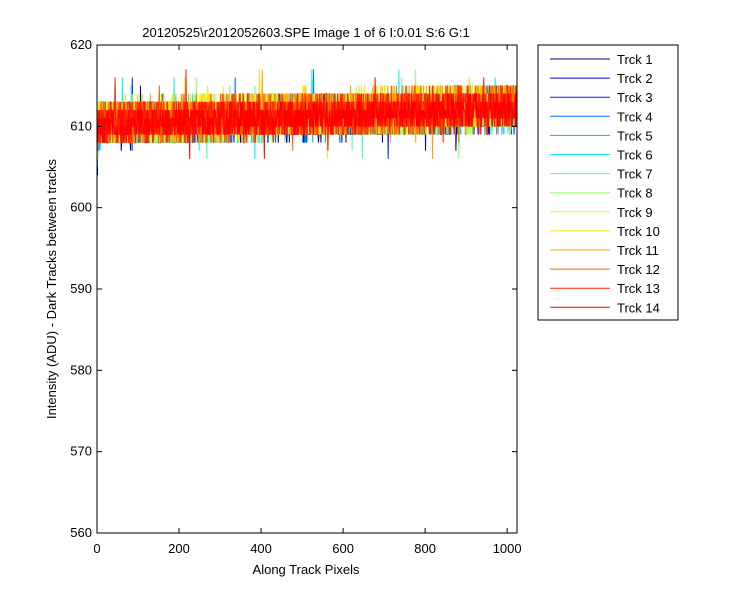 The height and width of the screenshot is (600, 750). What do you see at coordinates (638, 269) in the screenshot?
I see `legend-label-12: Trck 12` at bounding box center [638, 269].